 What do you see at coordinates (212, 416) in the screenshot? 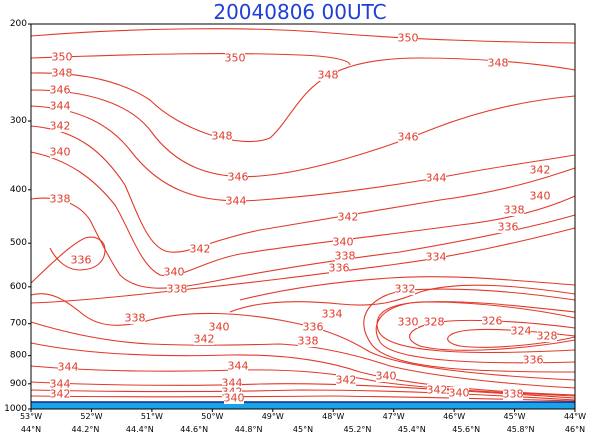
I see `longitude-label: 50°W` at bounding box center [212, 416].